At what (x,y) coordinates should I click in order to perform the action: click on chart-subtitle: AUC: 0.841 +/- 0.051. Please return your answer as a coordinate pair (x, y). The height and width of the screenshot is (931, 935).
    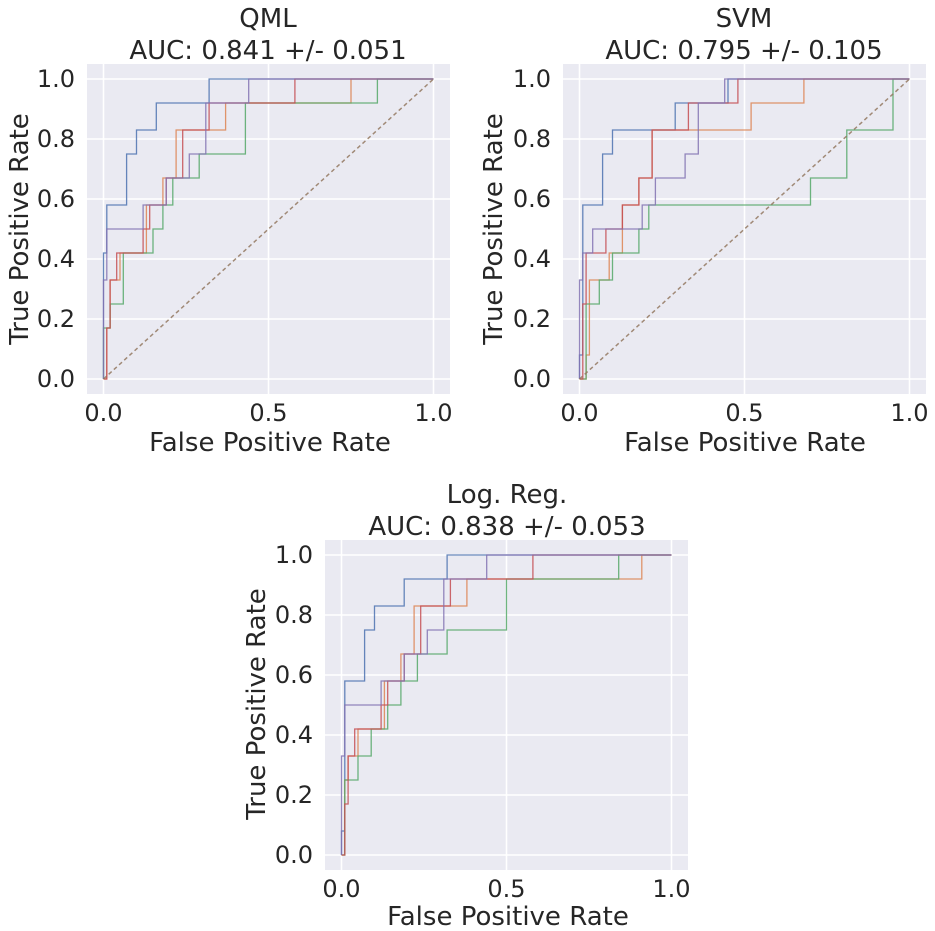
    Looking at the image, I should click on (267, 51).